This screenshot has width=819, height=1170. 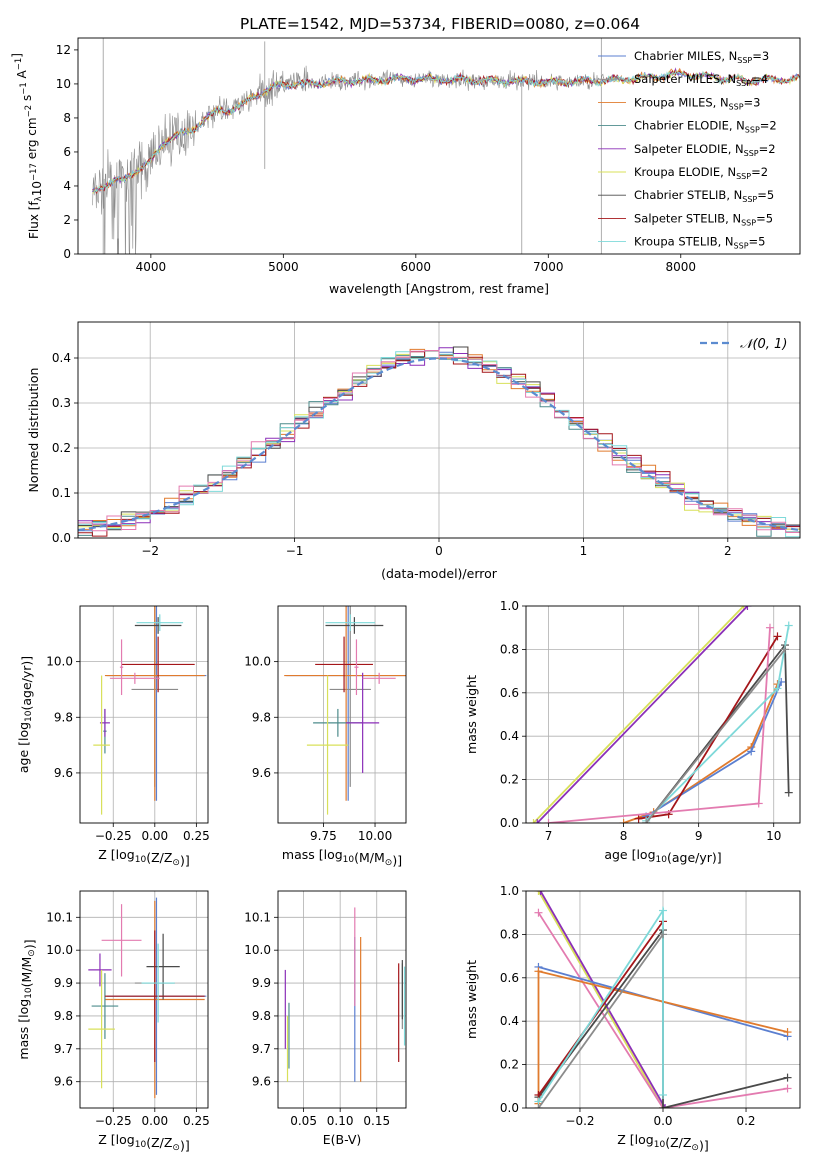 What do you see at coordinates (579, 1121) in the screenshot?
I see `x-tick-label: −0.2` at bounding box center [579, 1121].